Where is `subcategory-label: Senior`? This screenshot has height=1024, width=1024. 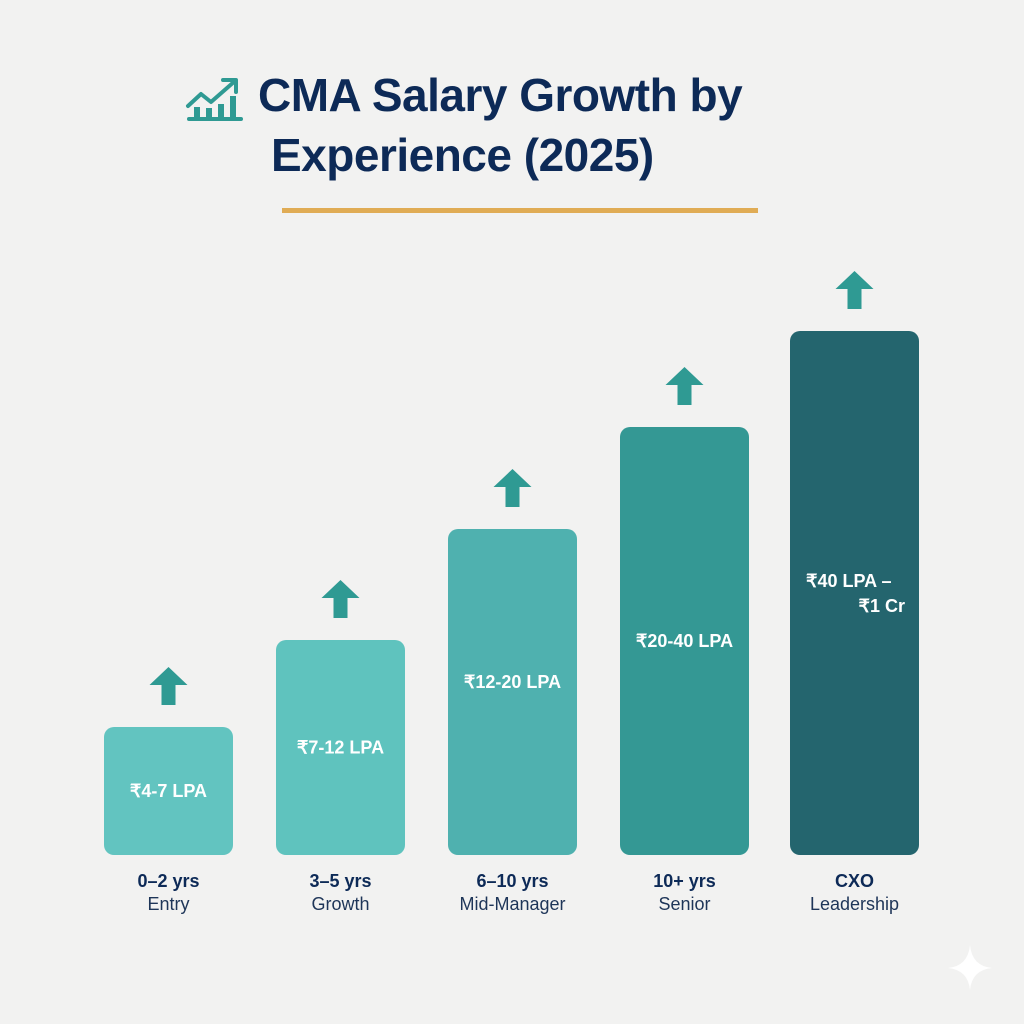 subcategory-label: Senior is located at coordinates (684, 904).